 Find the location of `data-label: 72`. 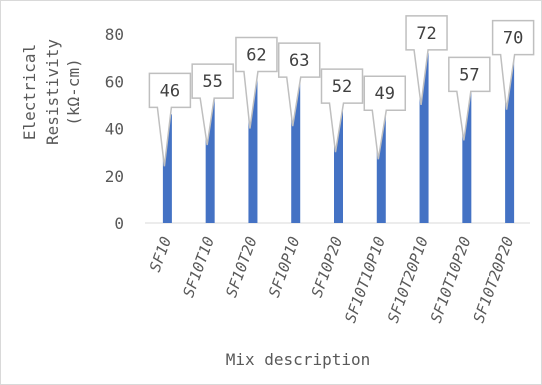

data-label: 72 is located at coordinates (426, 34).